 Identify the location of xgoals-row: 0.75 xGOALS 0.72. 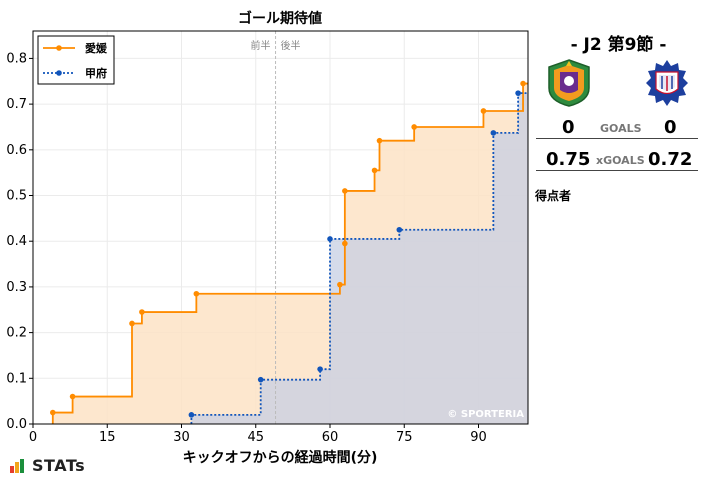
(617, 161).